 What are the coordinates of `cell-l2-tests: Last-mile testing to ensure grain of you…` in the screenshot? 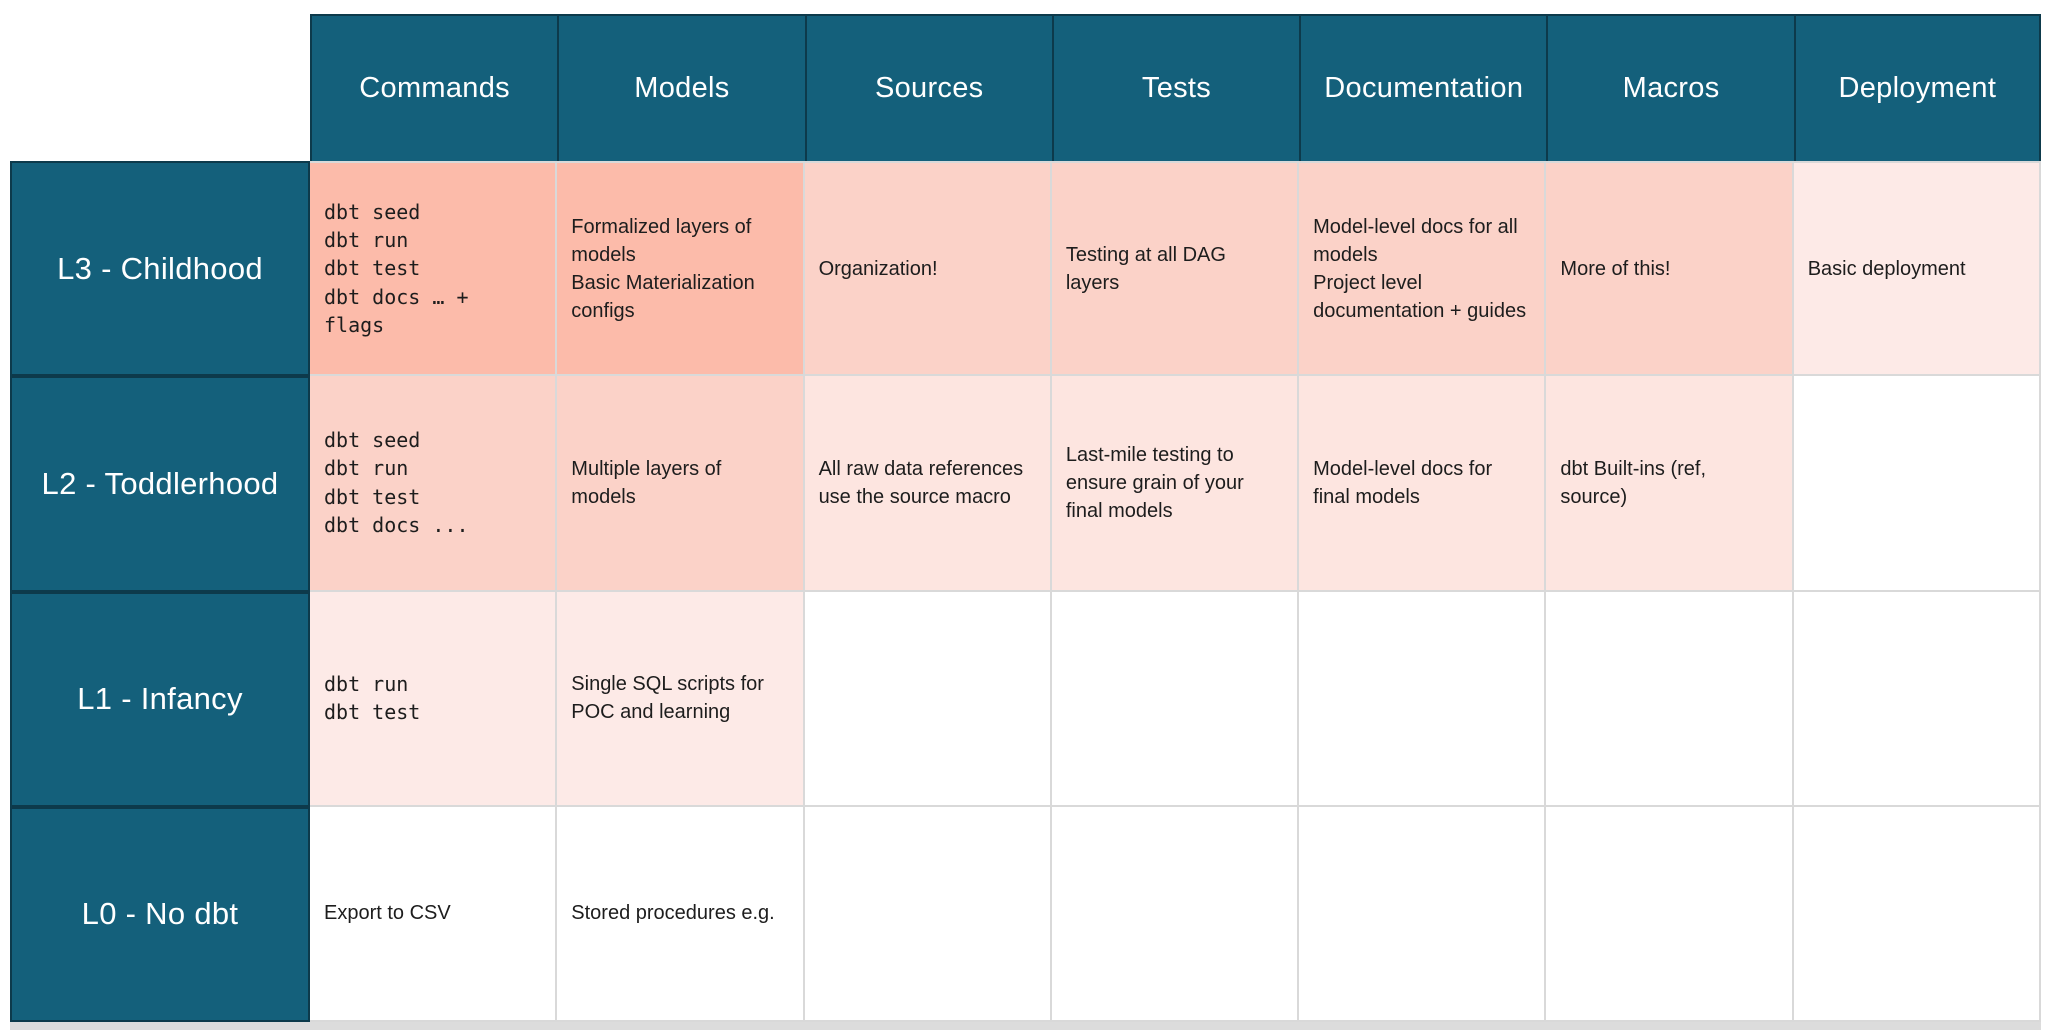 It's located at (1175, 484).